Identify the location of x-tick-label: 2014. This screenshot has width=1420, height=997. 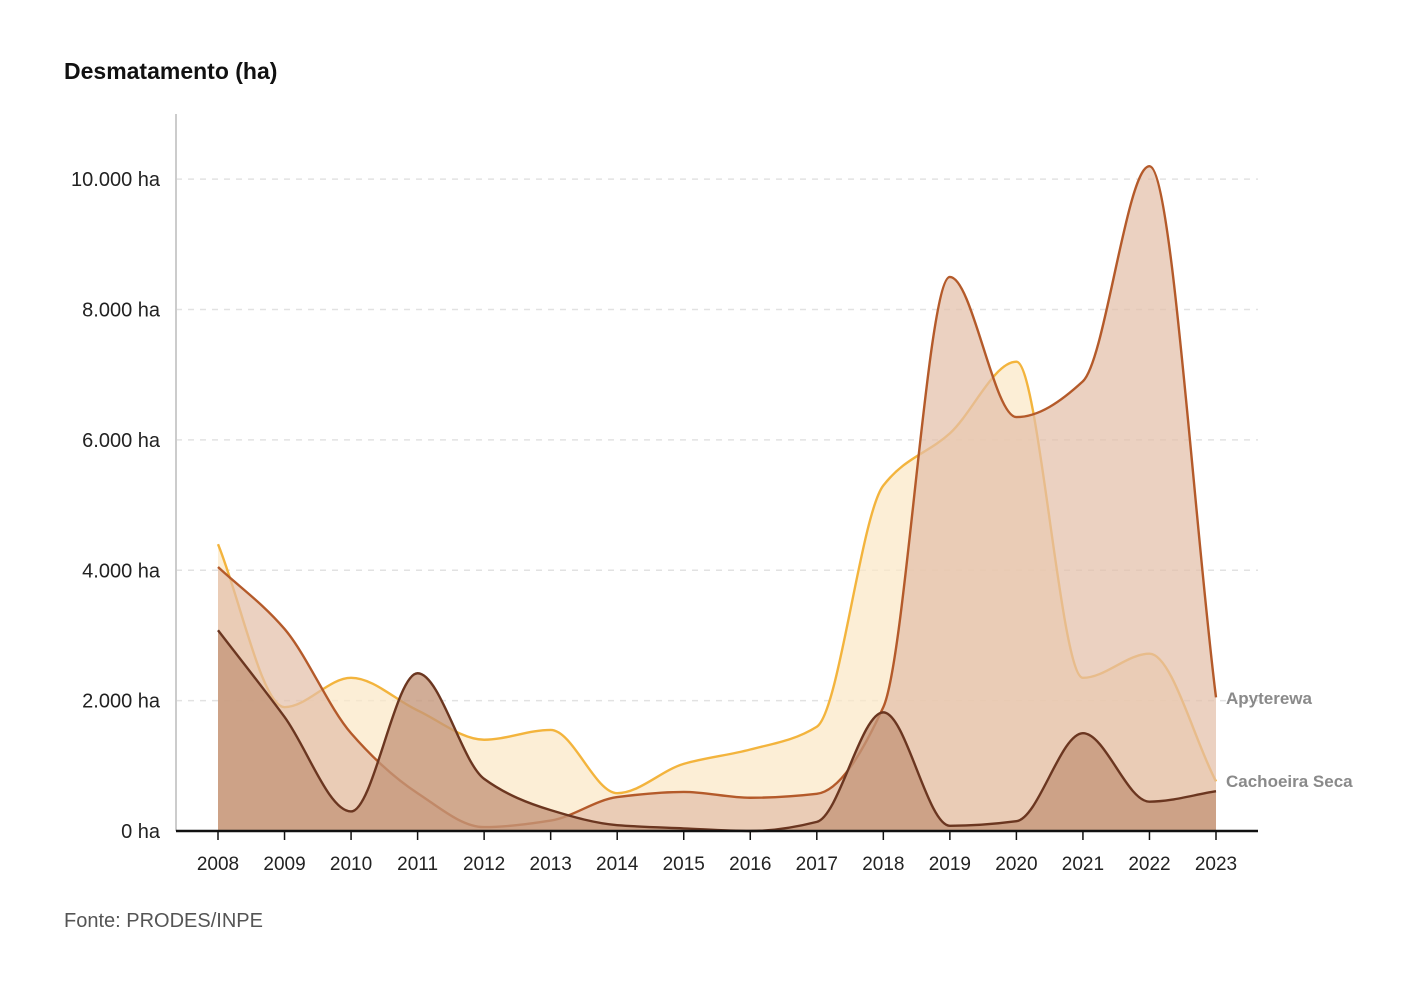
(617, 864).